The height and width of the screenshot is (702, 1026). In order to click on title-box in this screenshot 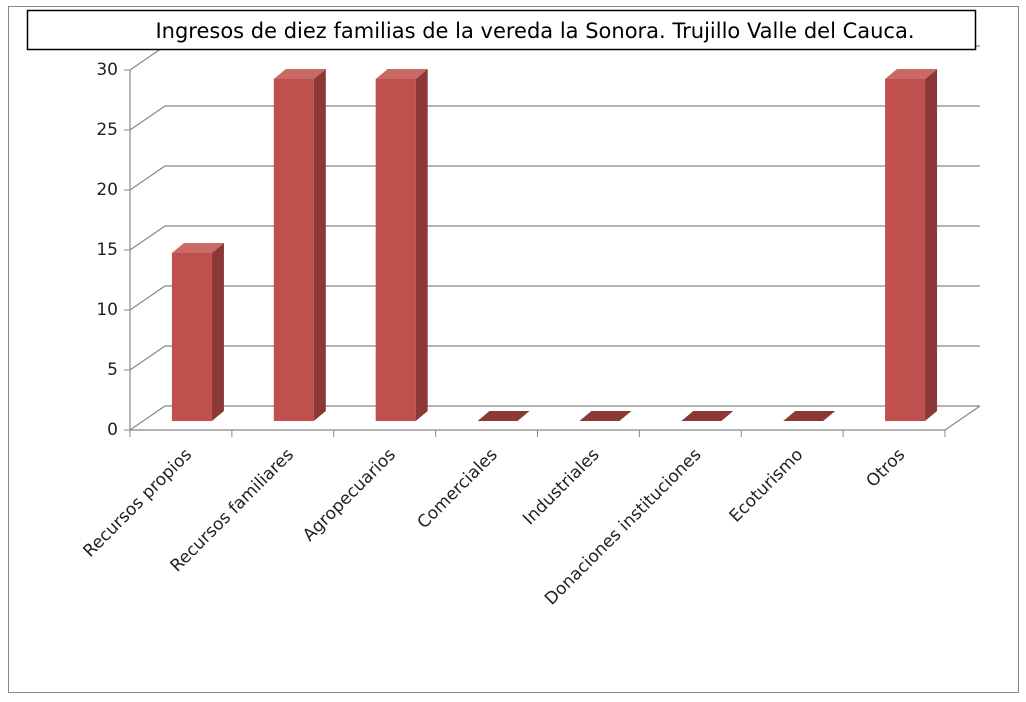, I will do `click(501, 30)`.